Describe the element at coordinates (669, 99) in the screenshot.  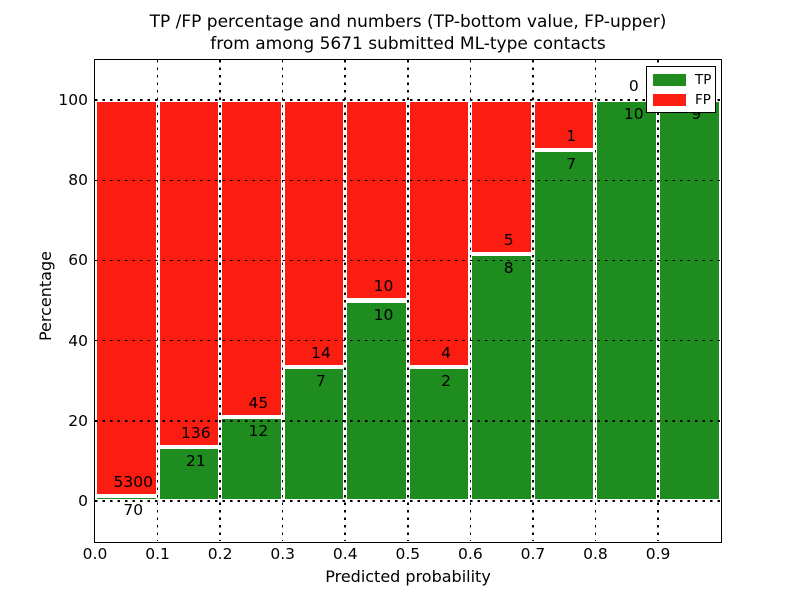
I see `legend-swatch-fp` at that location.